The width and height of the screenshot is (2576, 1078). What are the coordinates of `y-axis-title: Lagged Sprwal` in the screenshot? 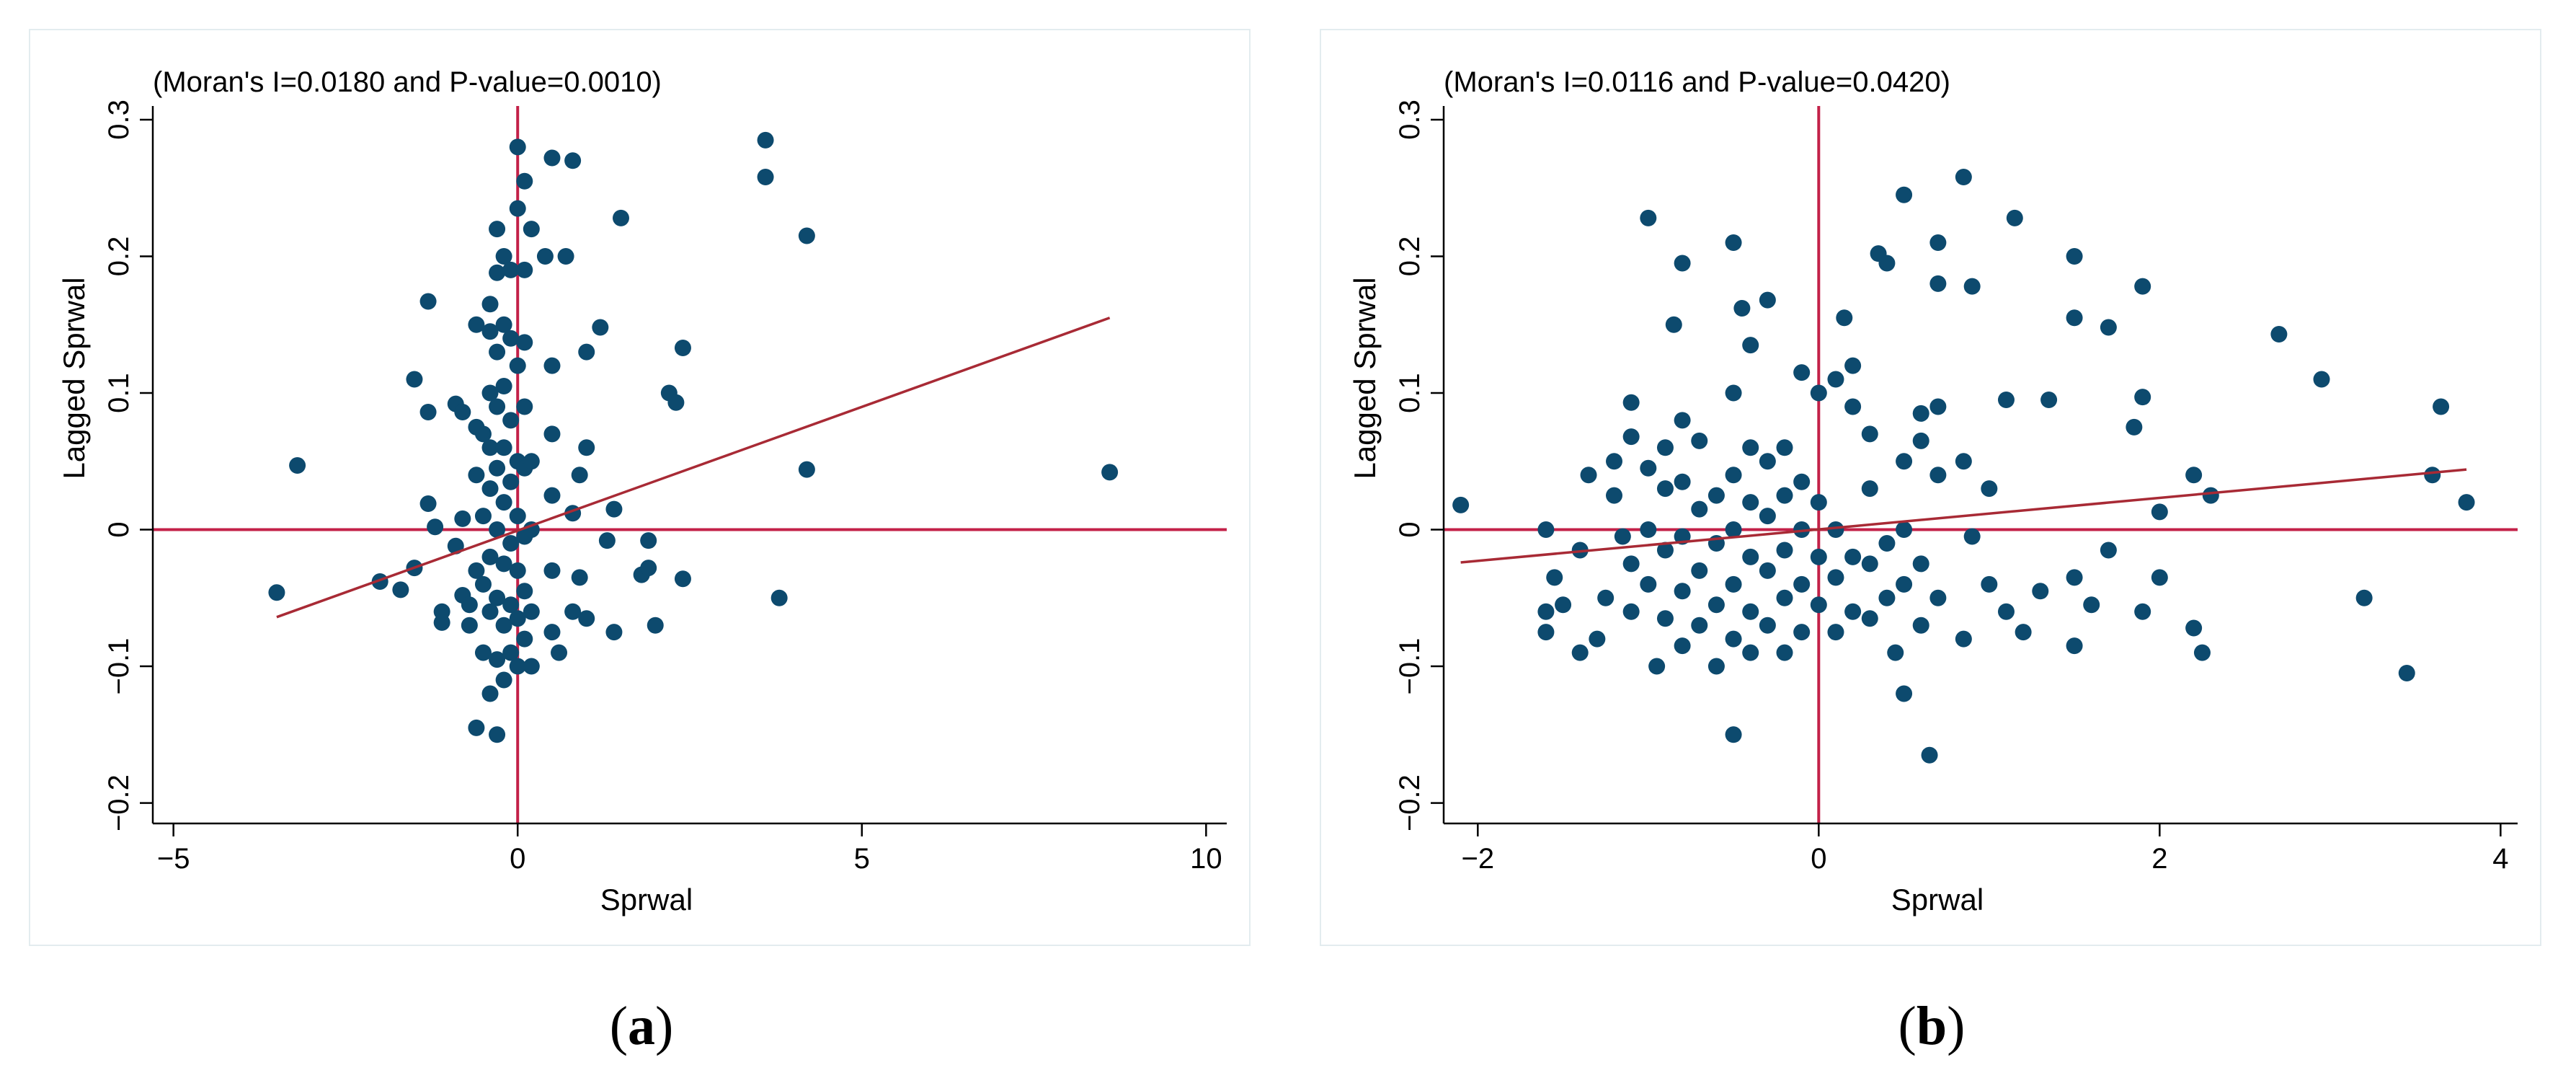 It's located at (74, 378).